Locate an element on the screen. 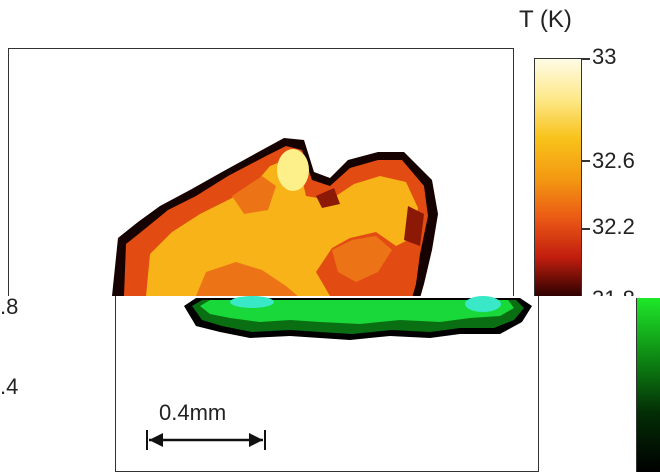 The width and height of the screenshot is (660, 472). top-colorbar is located at coordinates (558, 178).